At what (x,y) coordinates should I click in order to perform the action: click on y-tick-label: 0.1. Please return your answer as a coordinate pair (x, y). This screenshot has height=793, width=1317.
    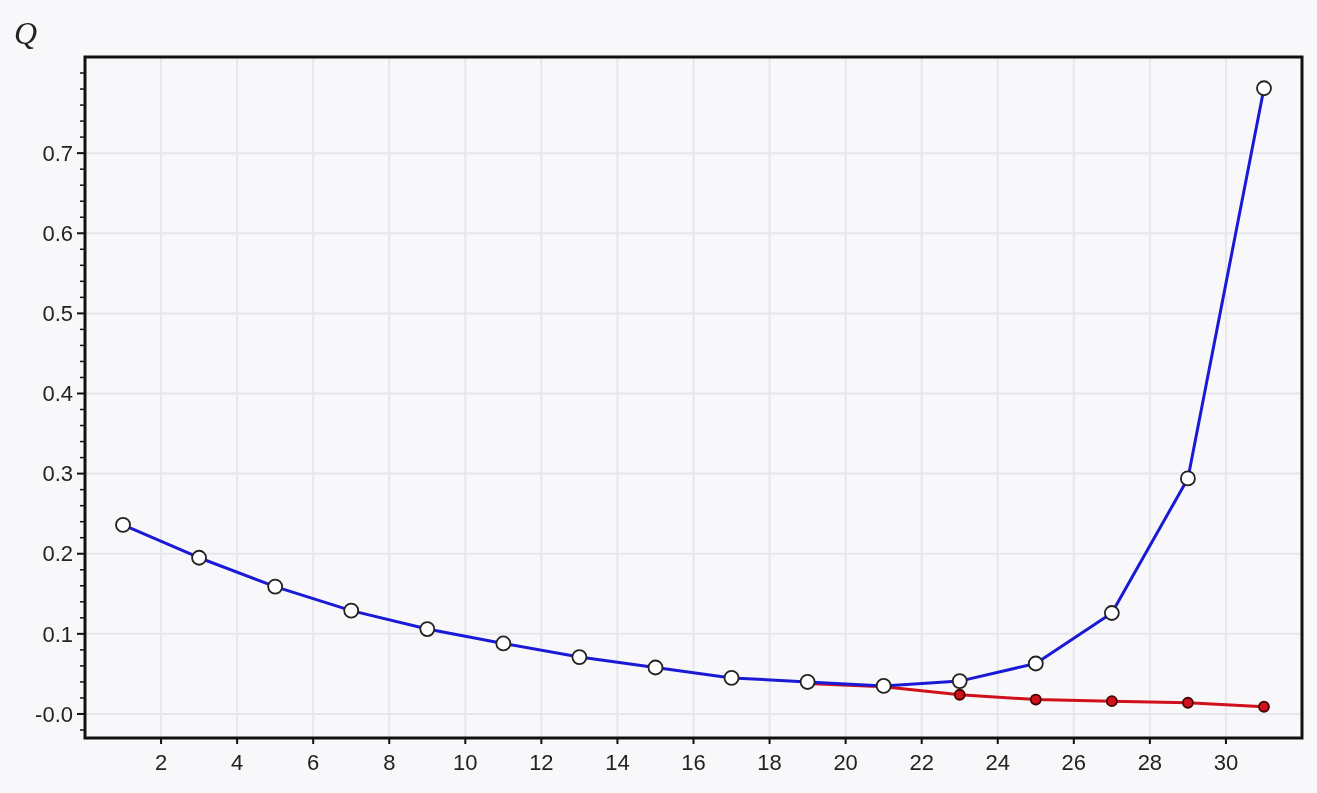
    Looking at the image, I should click on (57, 634).